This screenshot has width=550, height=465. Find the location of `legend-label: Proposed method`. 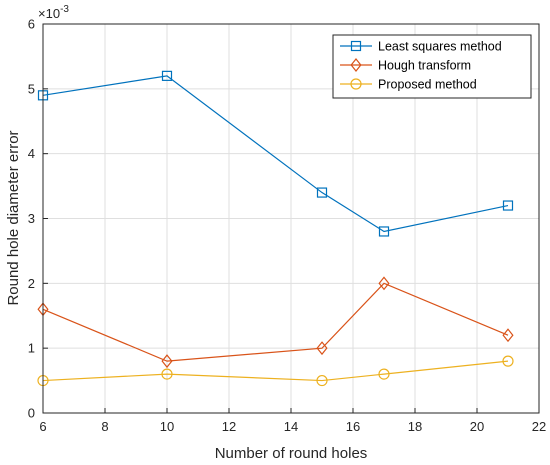

legend-label: Proposed method is located at coordinates (427, 85).